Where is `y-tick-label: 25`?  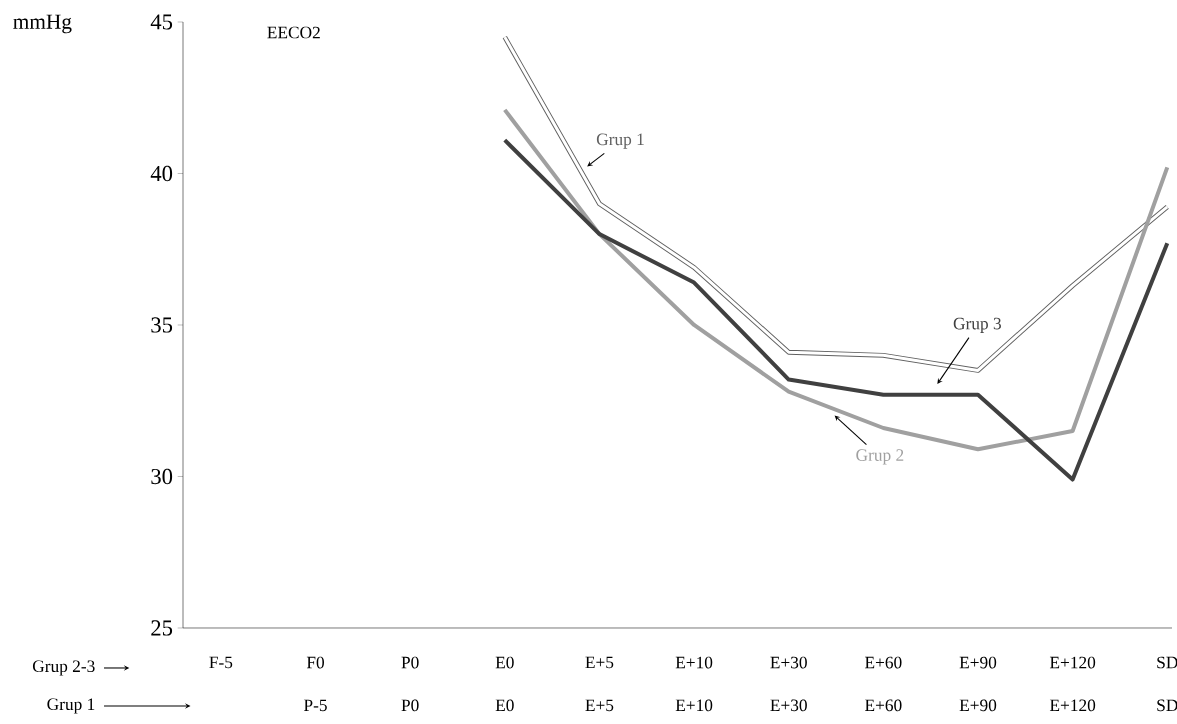 y-tick-label: 25 is located at coordinates (162, 628).